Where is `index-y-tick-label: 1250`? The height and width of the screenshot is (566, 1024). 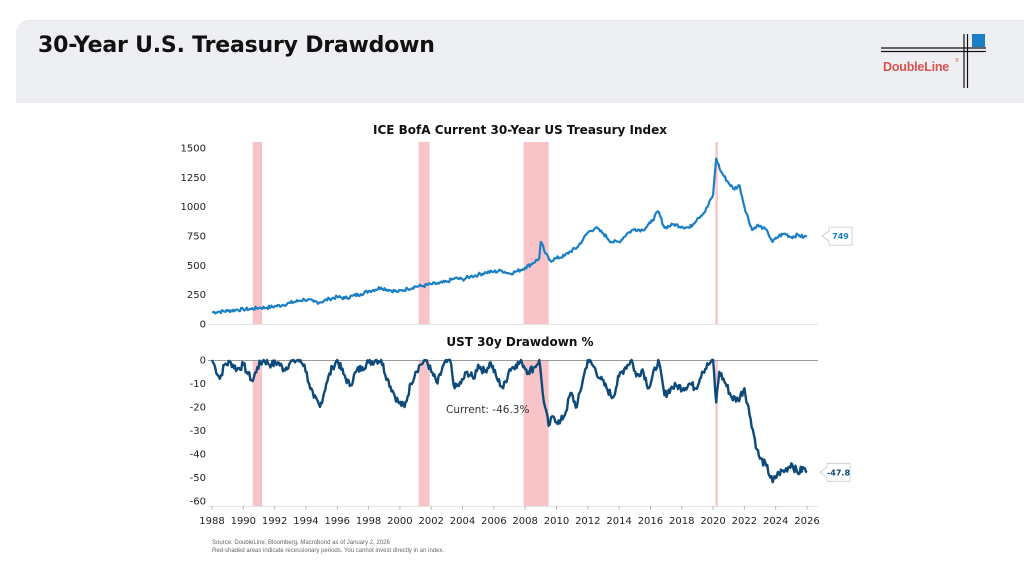
index-y-tick-label: 1250 is located at coordinates (193, 178).